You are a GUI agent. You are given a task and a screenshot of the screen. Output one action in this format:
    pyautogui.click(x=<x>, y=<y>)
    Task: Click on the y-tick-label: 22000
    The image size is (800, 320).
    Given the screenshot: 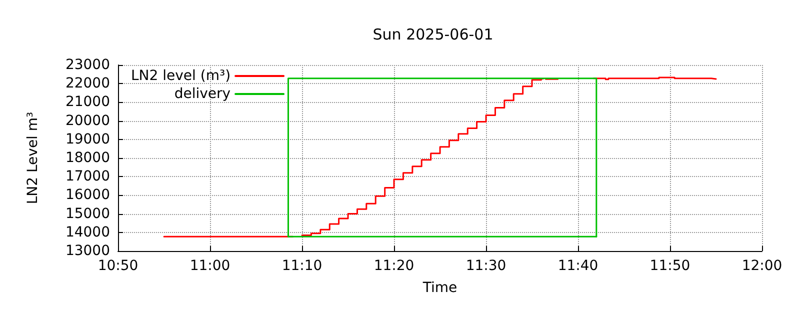 What is the action you would take?
    pyautogui.click(x=87, y=84)
    